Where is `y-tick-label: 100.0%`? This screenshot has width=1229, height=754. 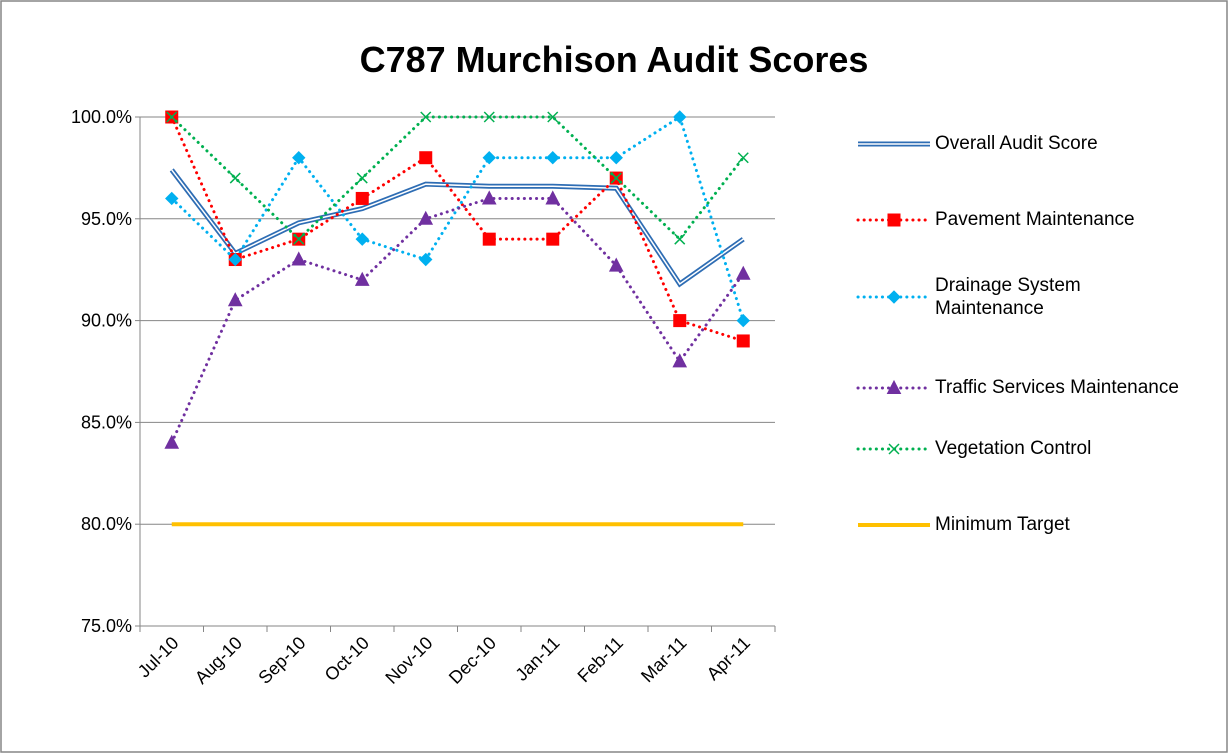
y-tick-label: 100.0% is located at coordinates (101, 117).